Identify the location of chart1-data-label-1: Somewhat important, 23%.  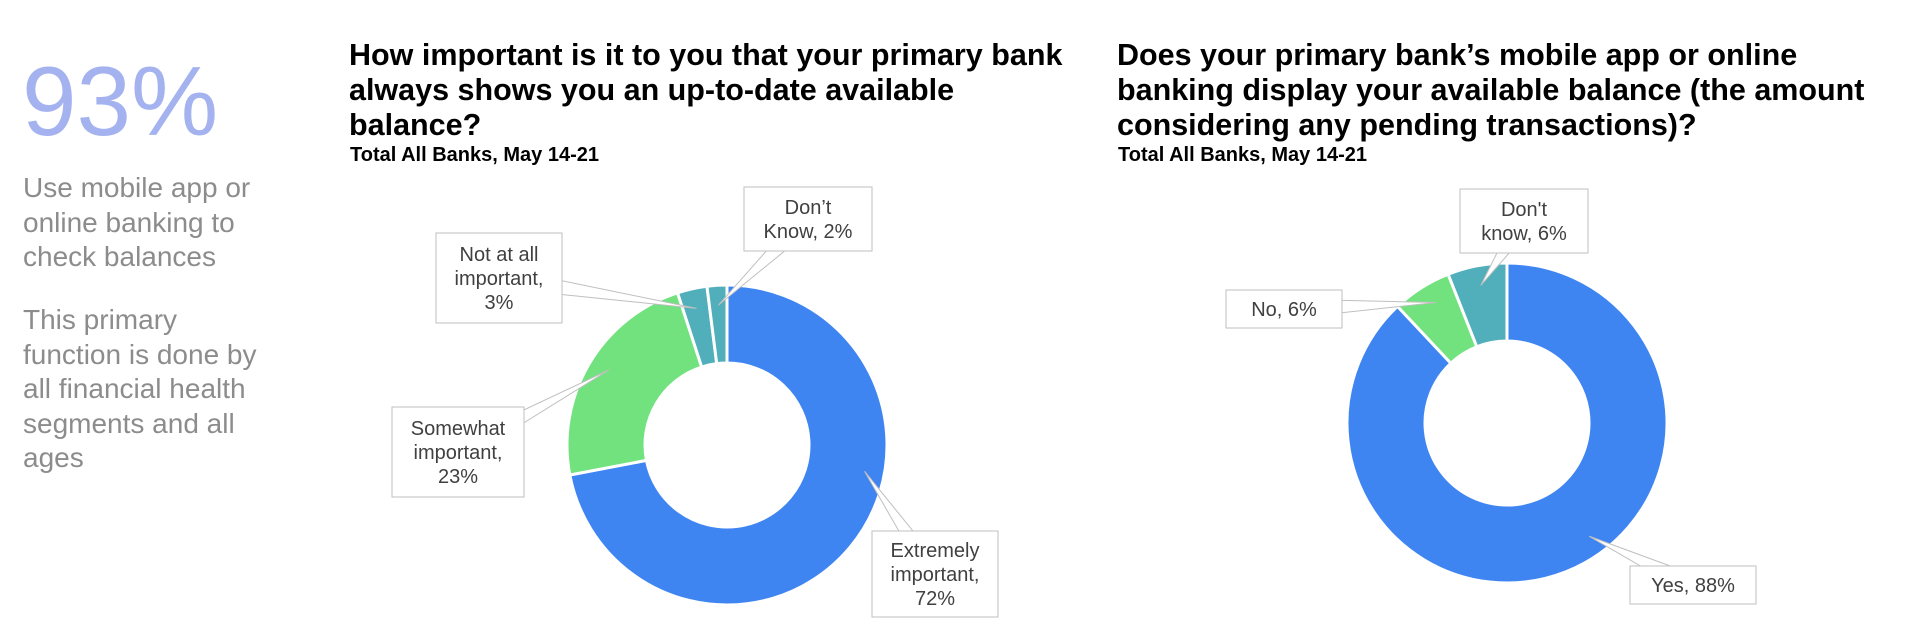
(458, 453).